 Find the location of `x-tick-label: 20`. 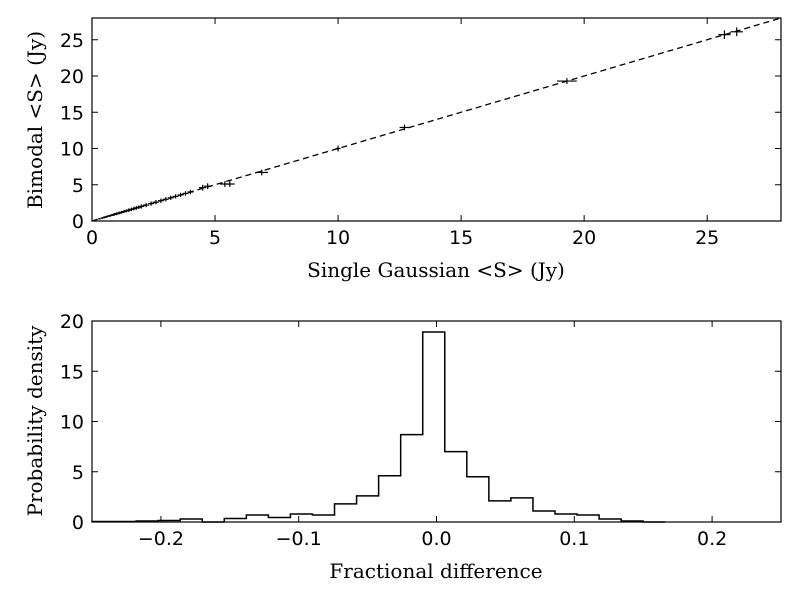

x-tick-label: 20 is located at coordinates (584, 238).